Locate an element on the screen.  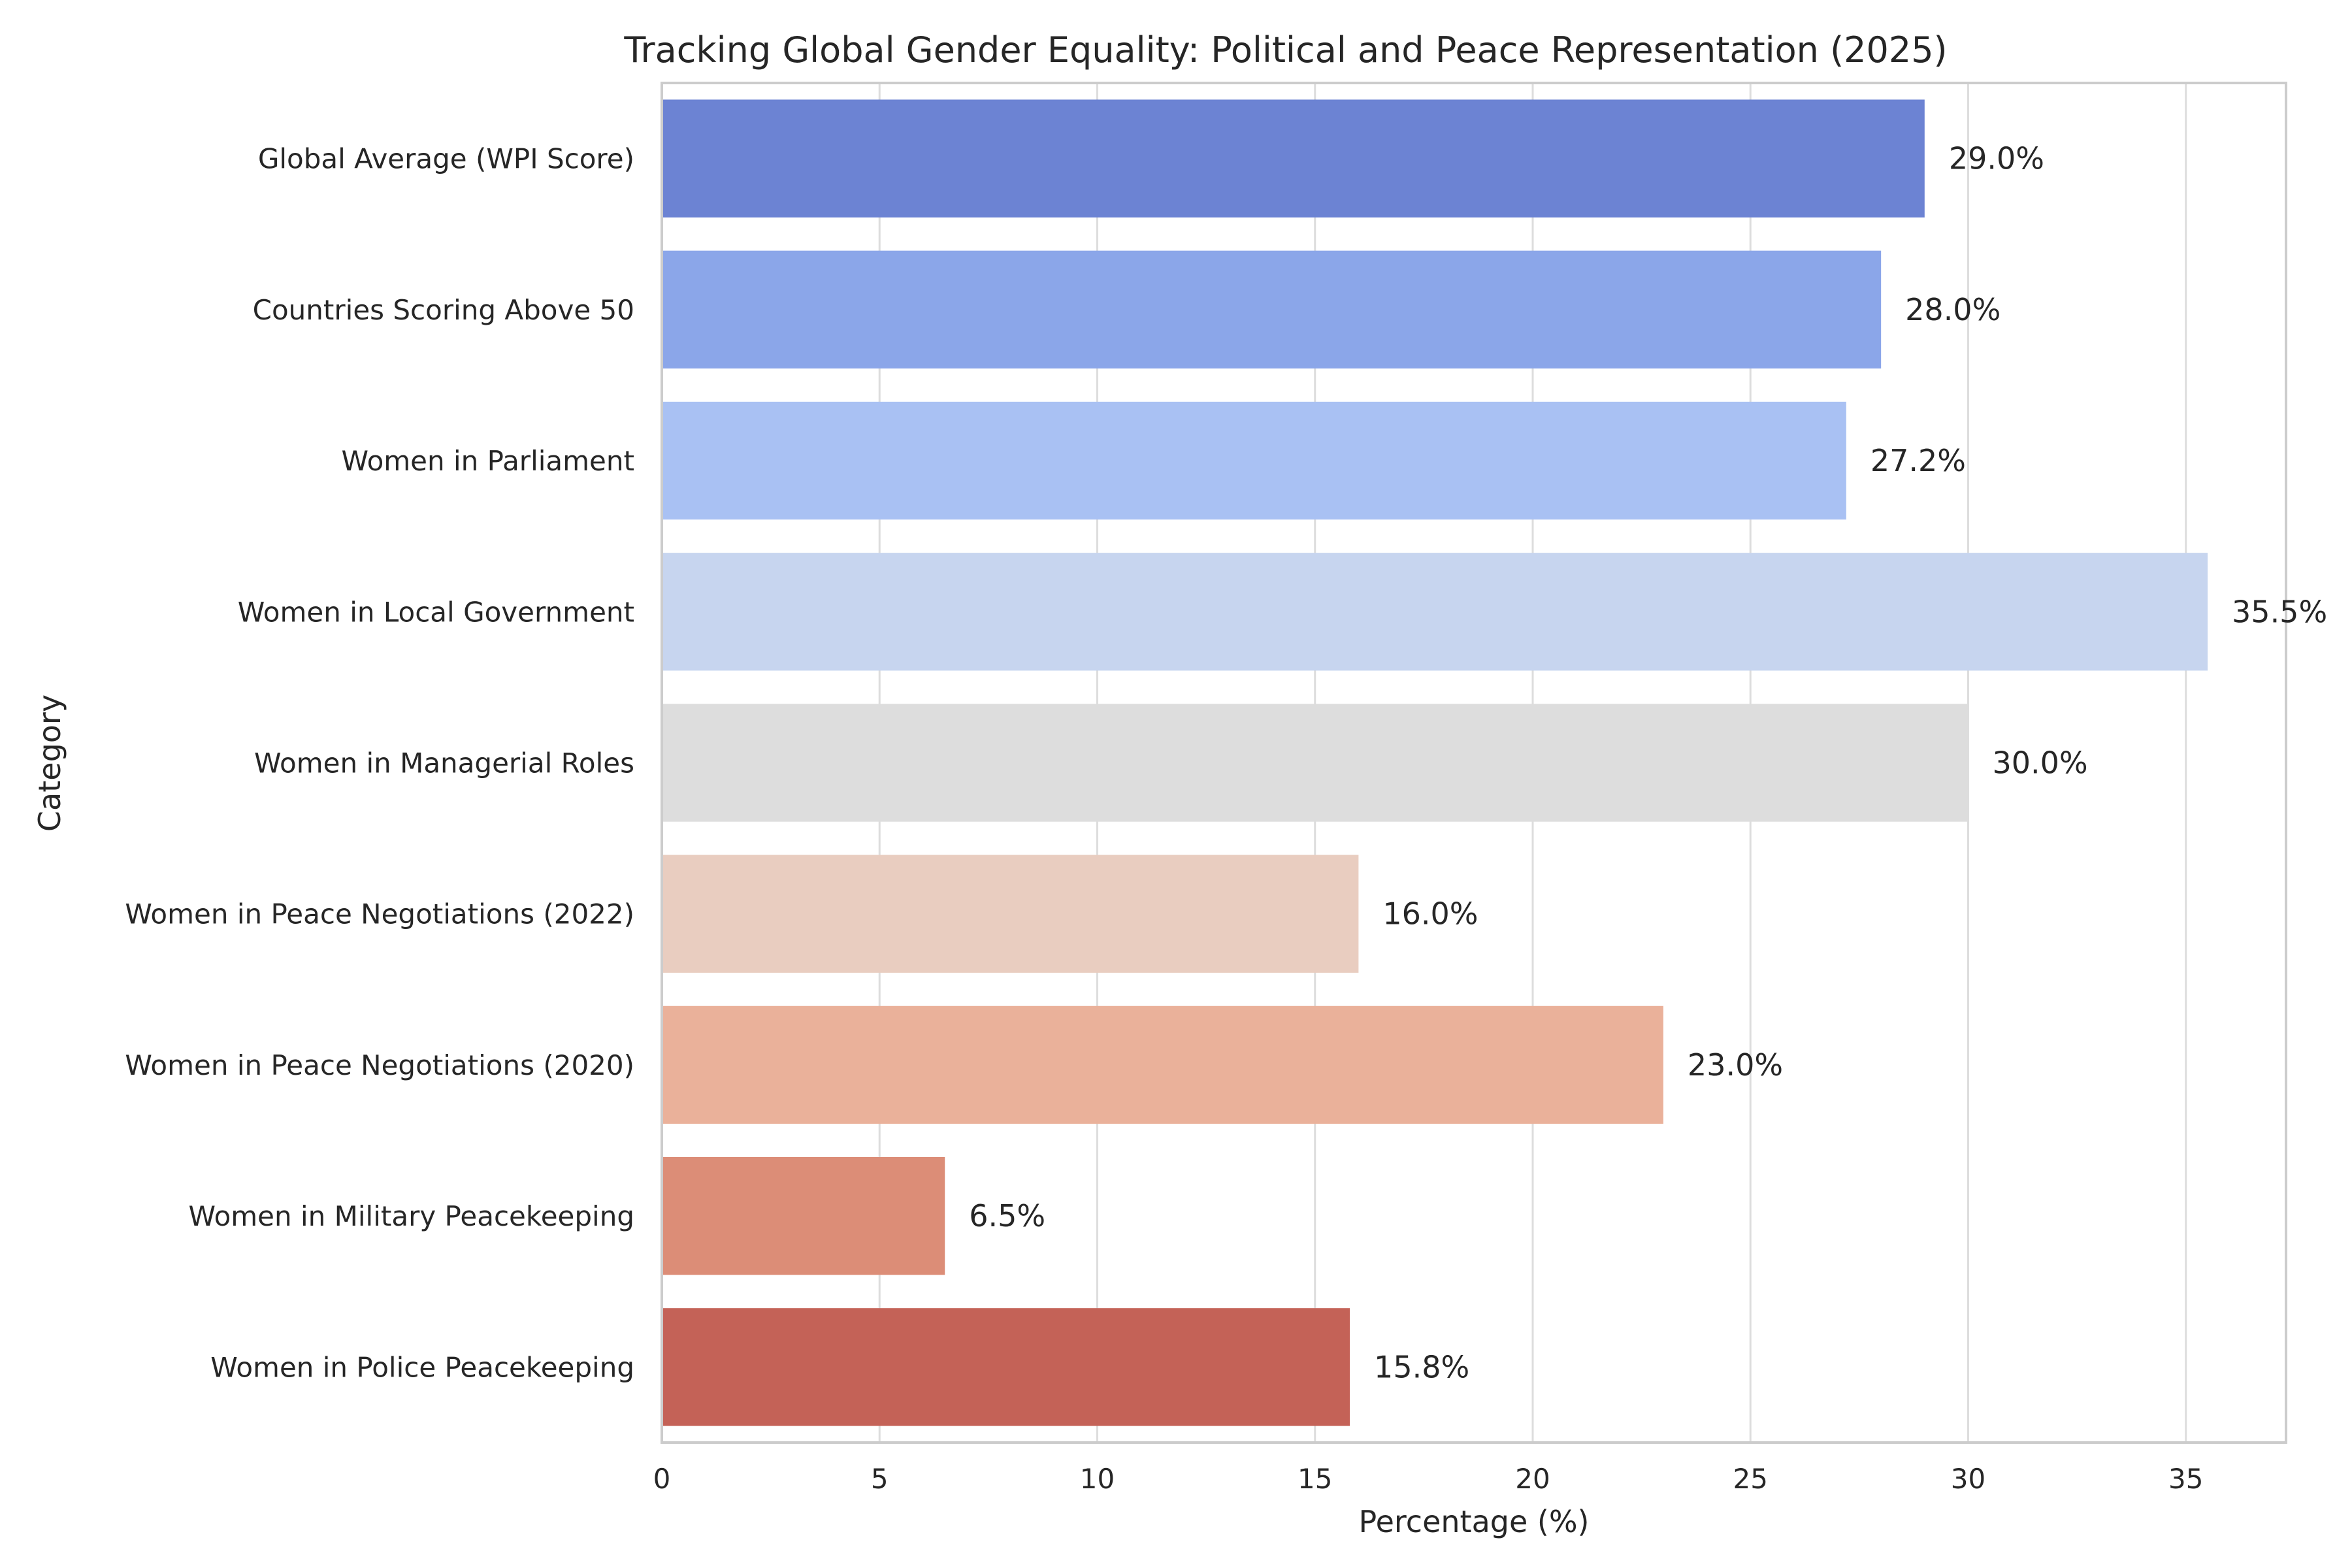
x-tick-label: 10 is located at coordinates (1097, 1479).